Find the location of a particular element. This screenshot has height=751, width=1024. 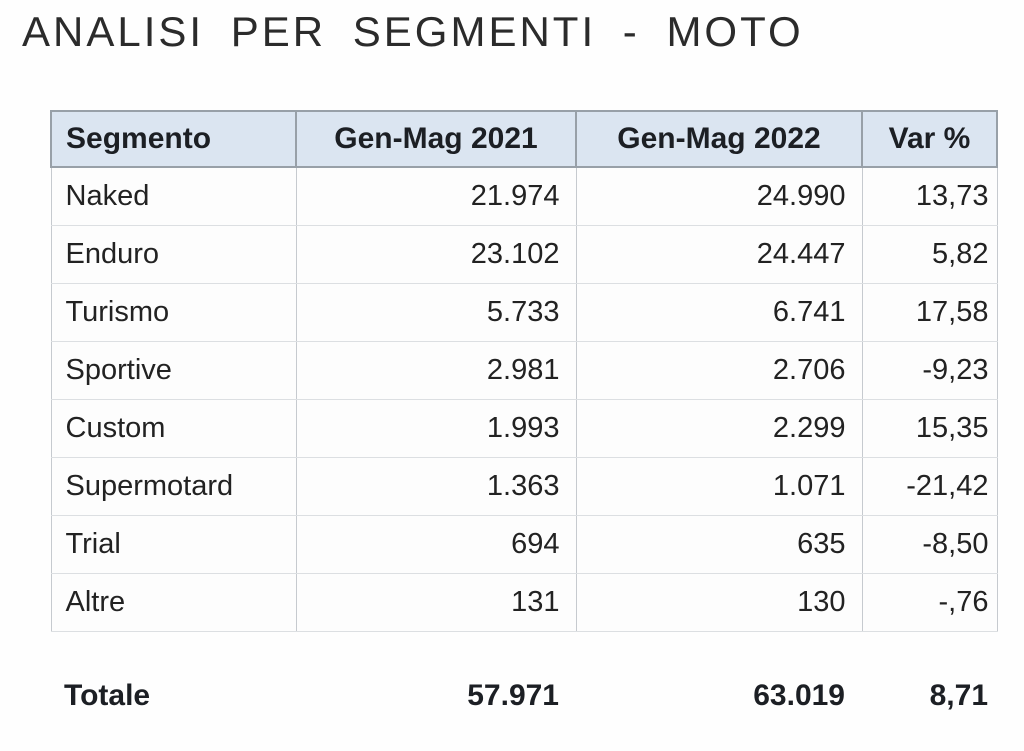

value-2022-cell: 24.447 is located at coordinates (719, 254).